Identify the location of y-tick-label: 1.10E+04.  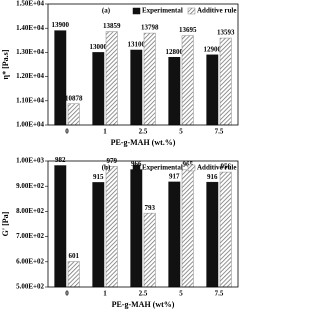
(30, 100).